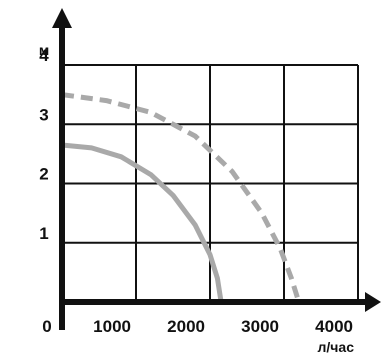  Describe the element at coordinates (112, 326) in the screenshot. I see `x-tick-label: 1000` at that location.